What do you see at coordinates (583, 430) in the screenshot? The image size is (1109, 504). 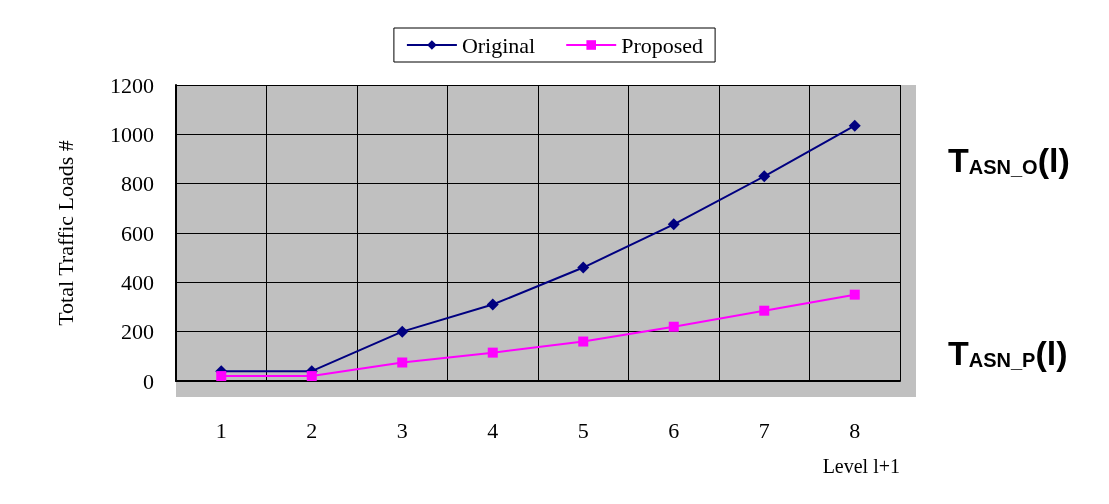 I see `x-tick-label: 5` at bounding box center [583, 430].